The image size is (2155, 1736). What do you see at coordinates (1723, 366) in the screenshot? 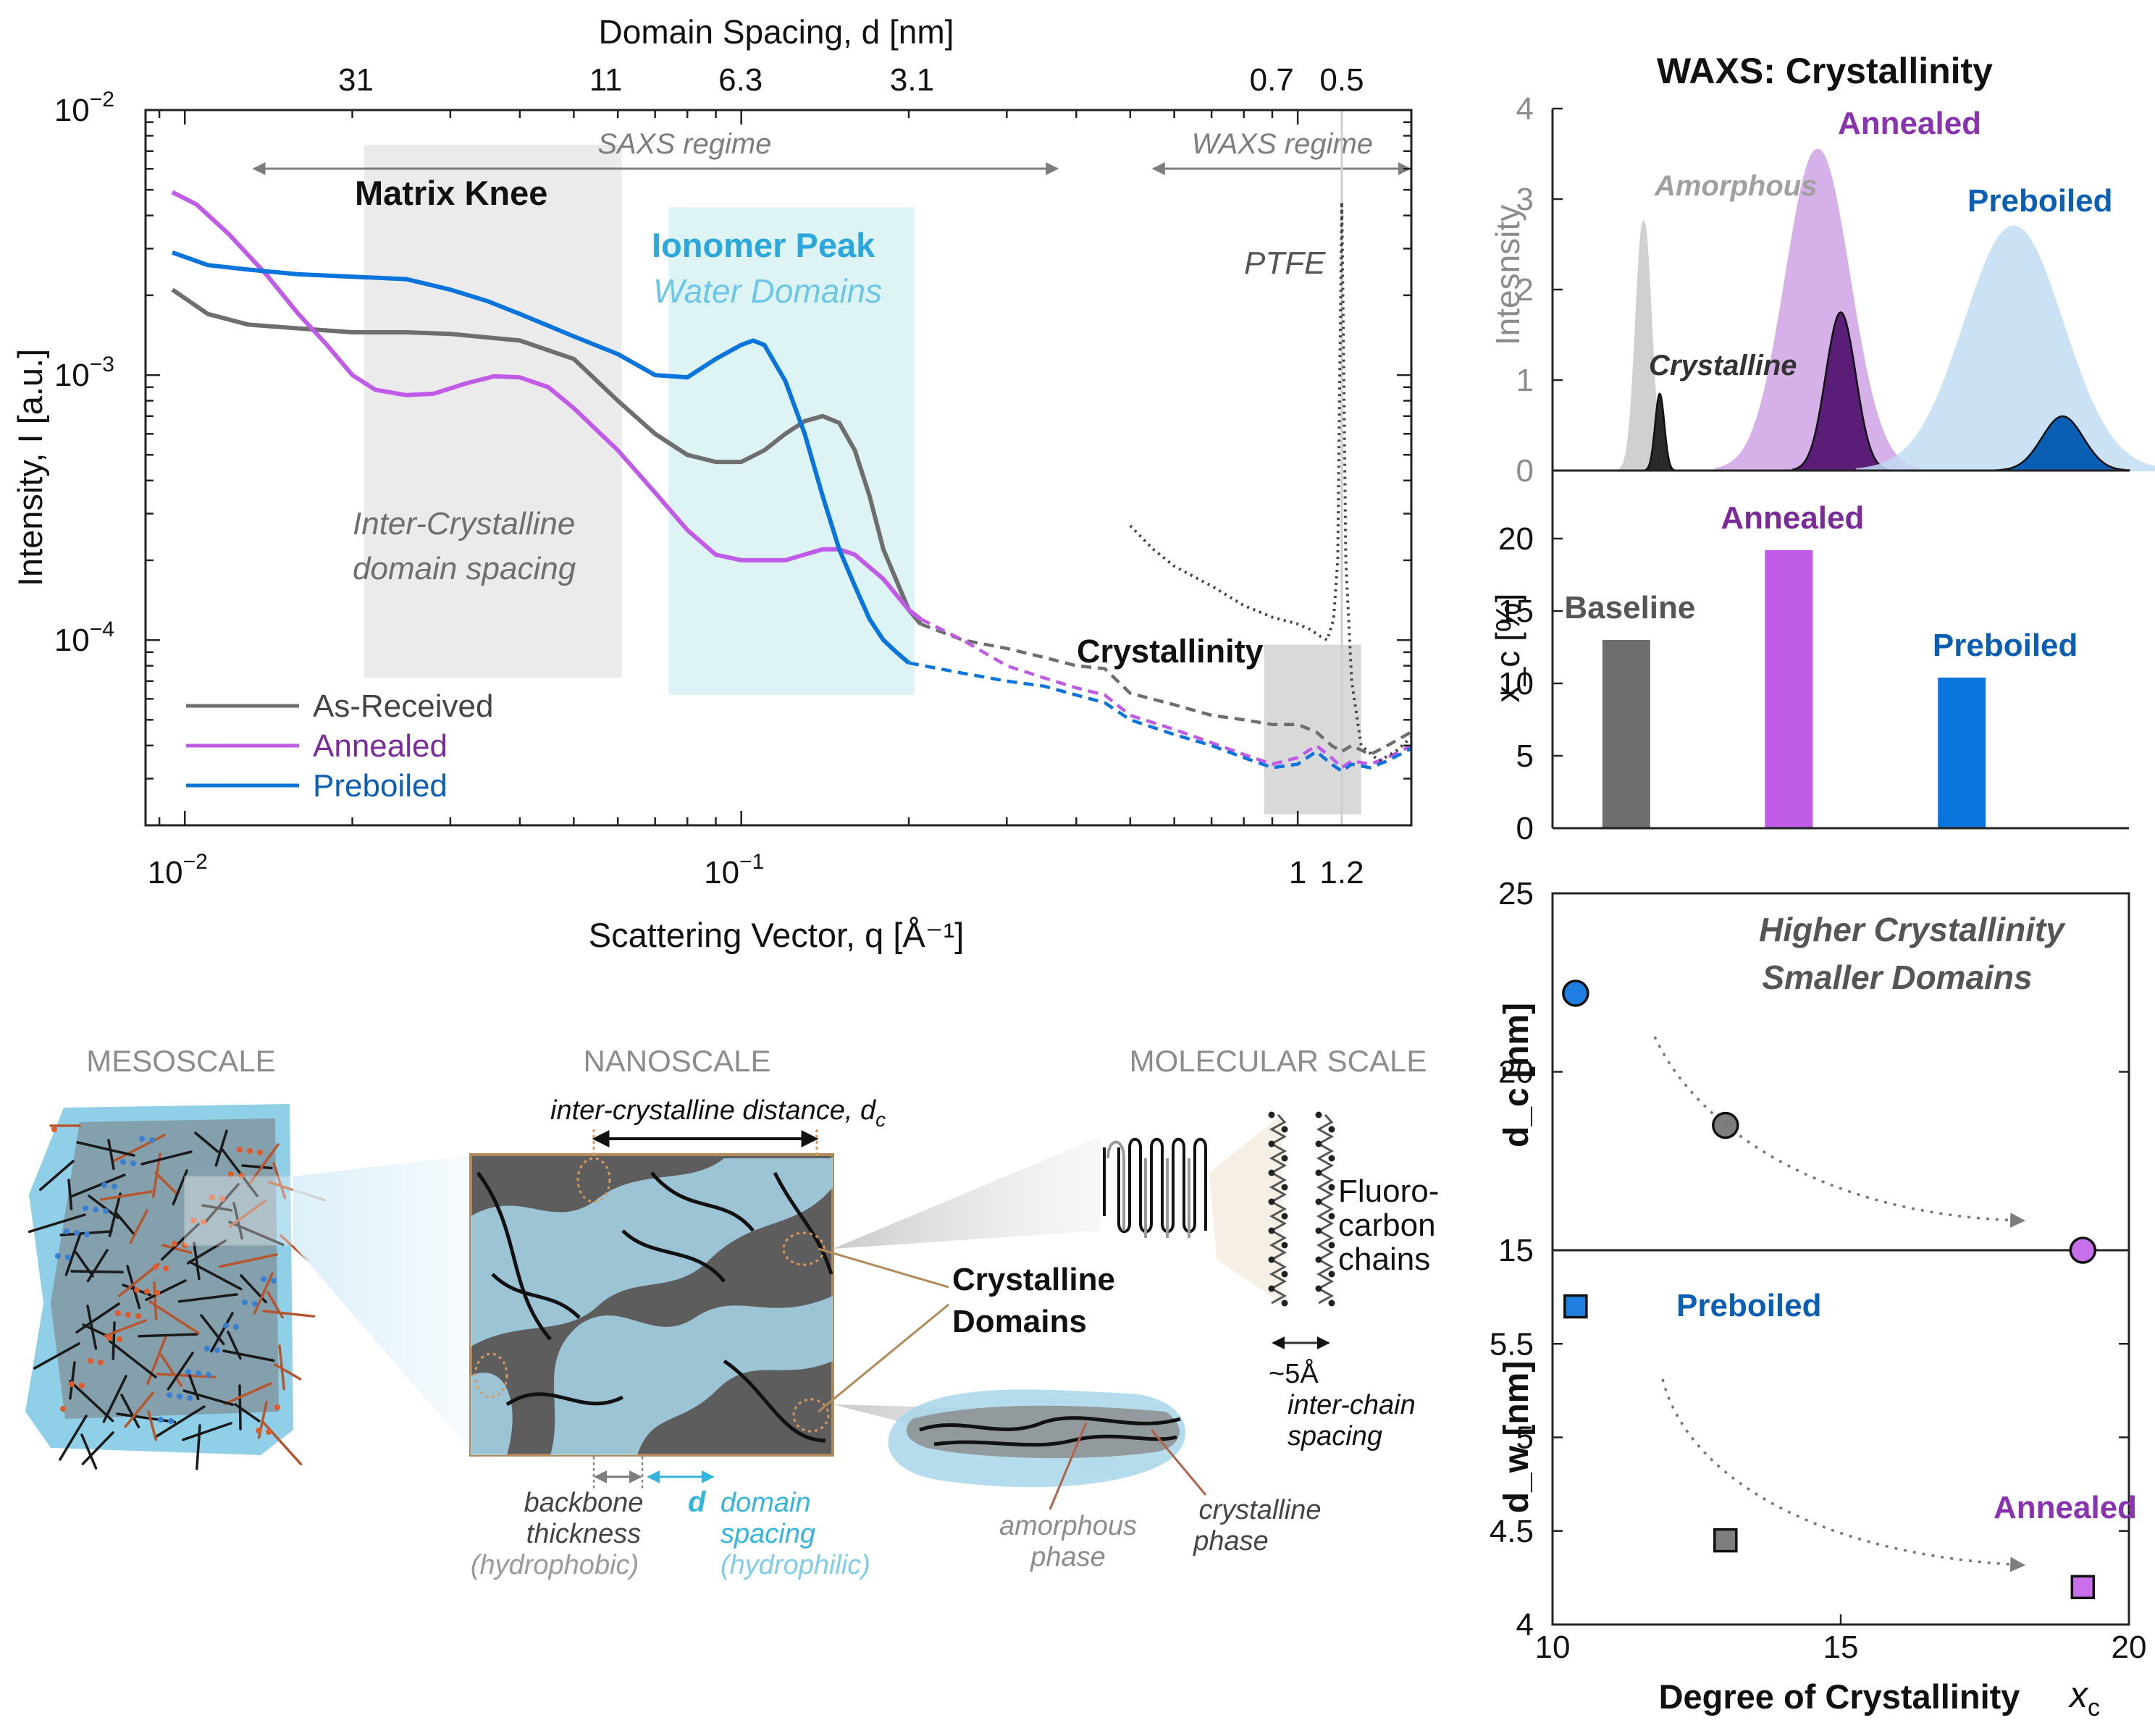
I see `crystalline-label: Crystalline` at bounding box center [1723, 366].